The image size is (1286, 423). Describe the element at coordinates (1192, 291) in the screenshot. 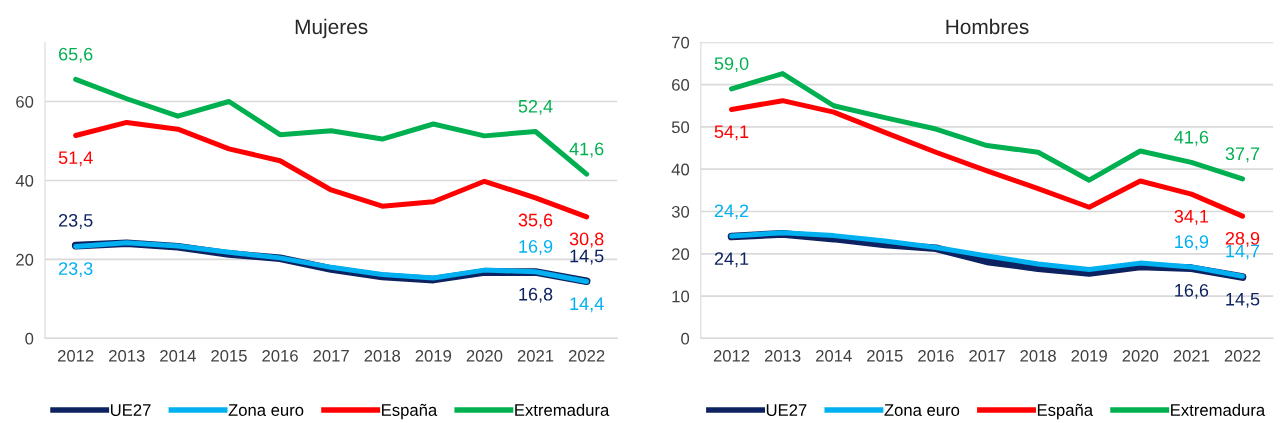

I see `data-label: 16,6` at that location.